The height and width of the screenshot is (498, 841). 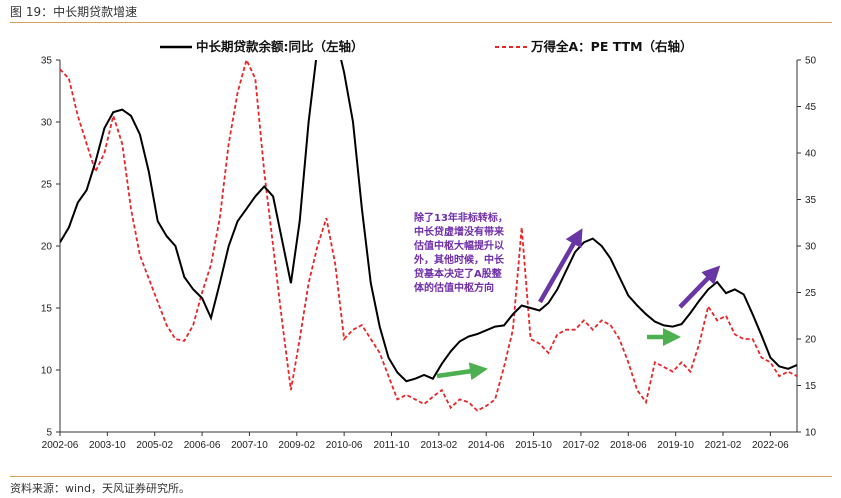 I want to click on x-tick-label: 2019-10, so click(x=675, y=445).